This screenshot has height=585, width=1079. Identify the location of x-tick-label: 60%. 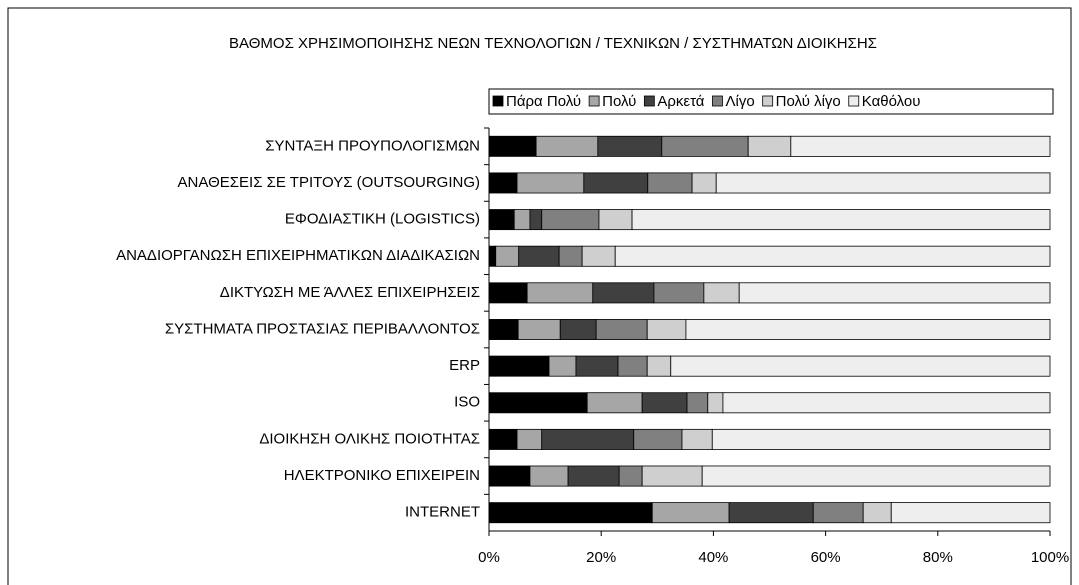
(826, 557).